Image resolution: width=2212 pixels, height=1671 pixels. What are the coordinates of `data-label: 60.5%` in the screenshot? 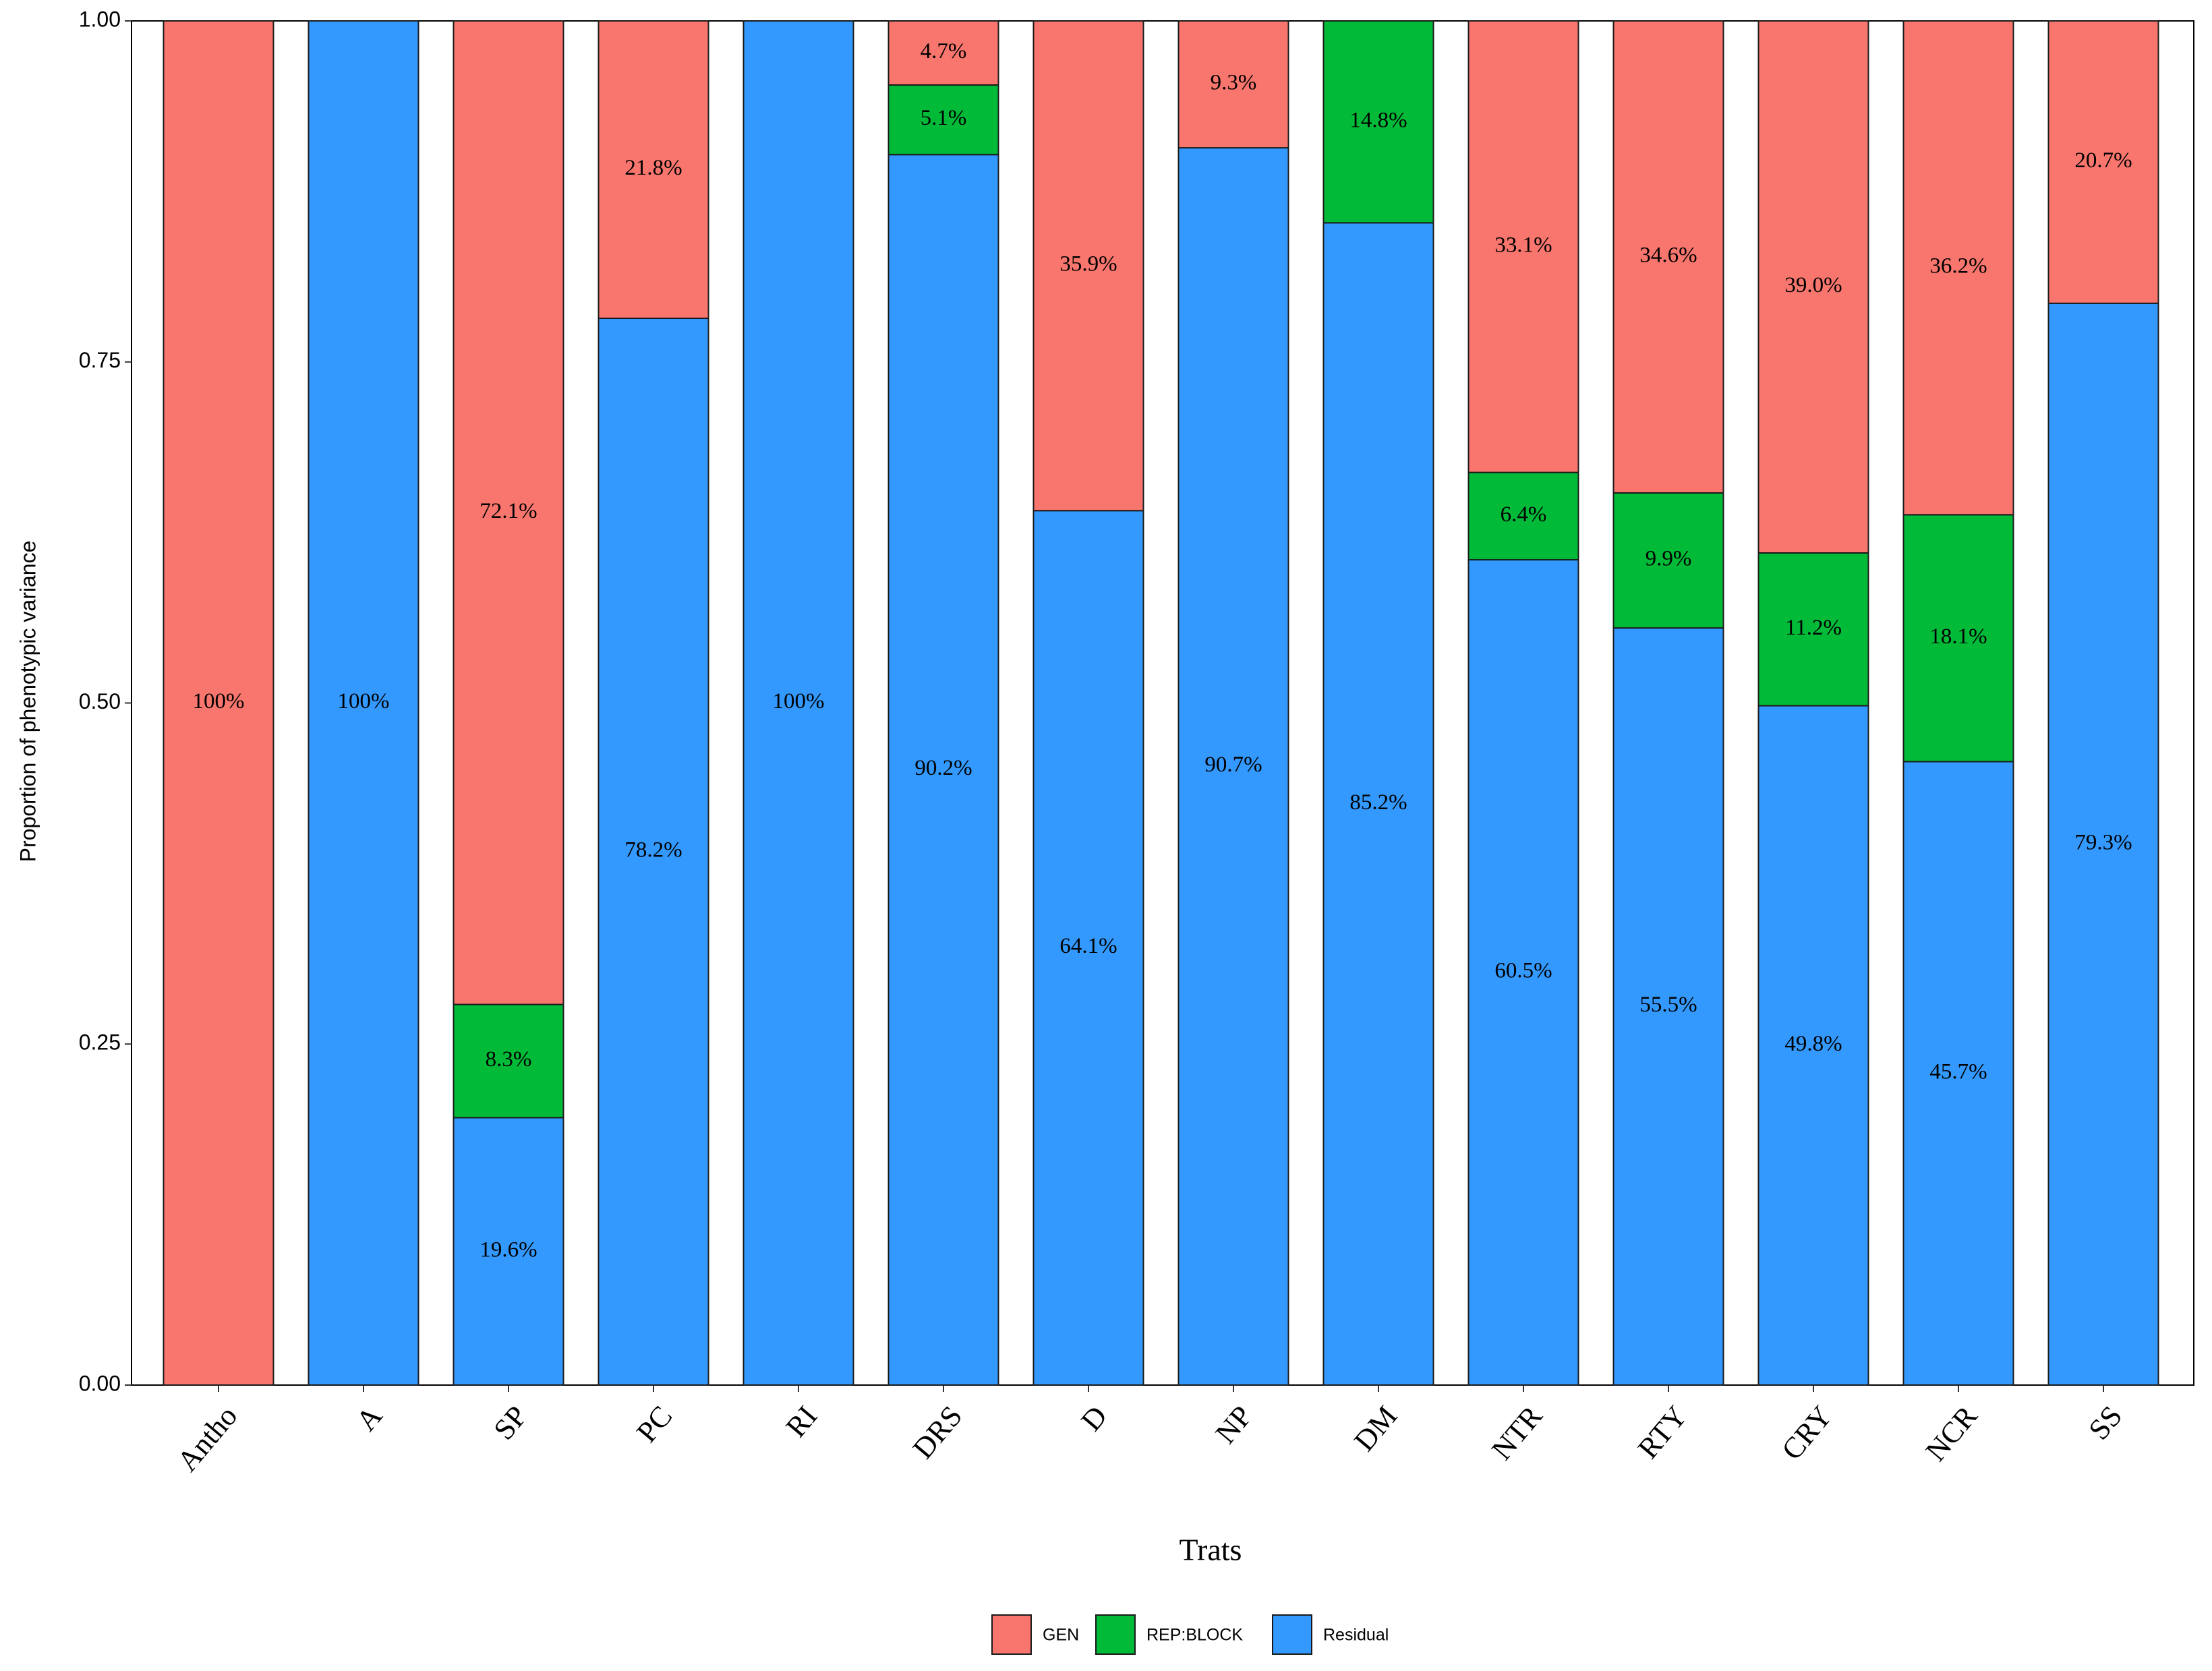 It's located at (1523, 971).